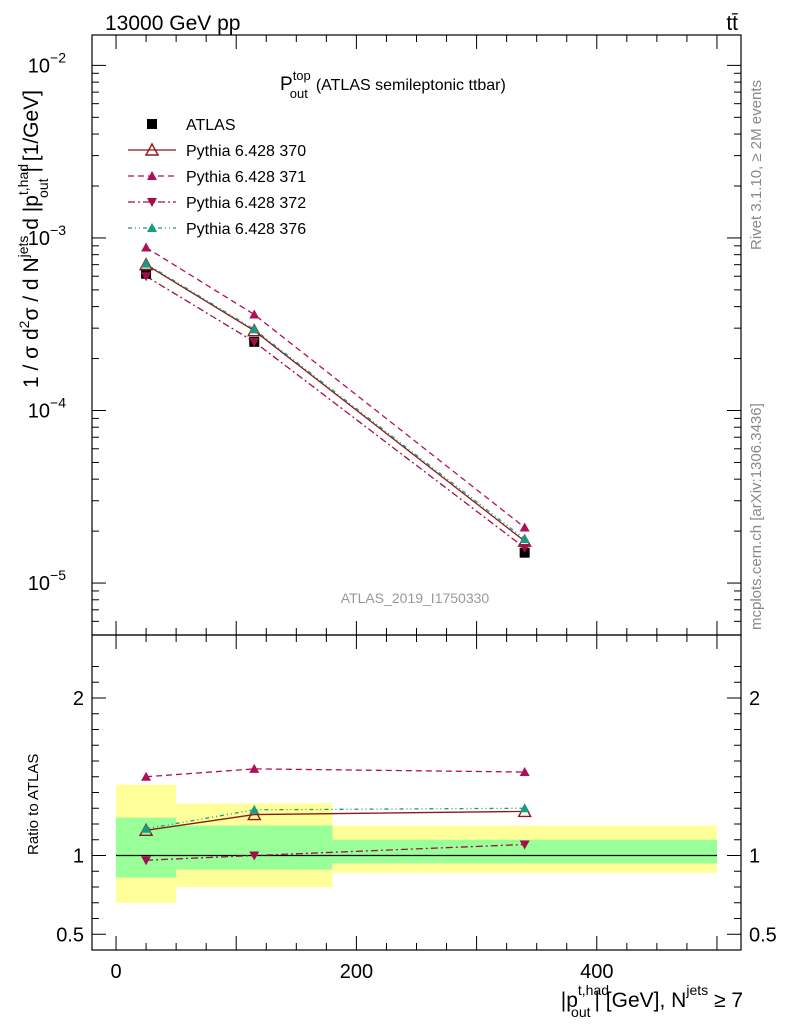 The width and height of the screenshot is (786, 1024). I want to click on legend-label-2: Pythia 6.428 371, so click(246, 177).